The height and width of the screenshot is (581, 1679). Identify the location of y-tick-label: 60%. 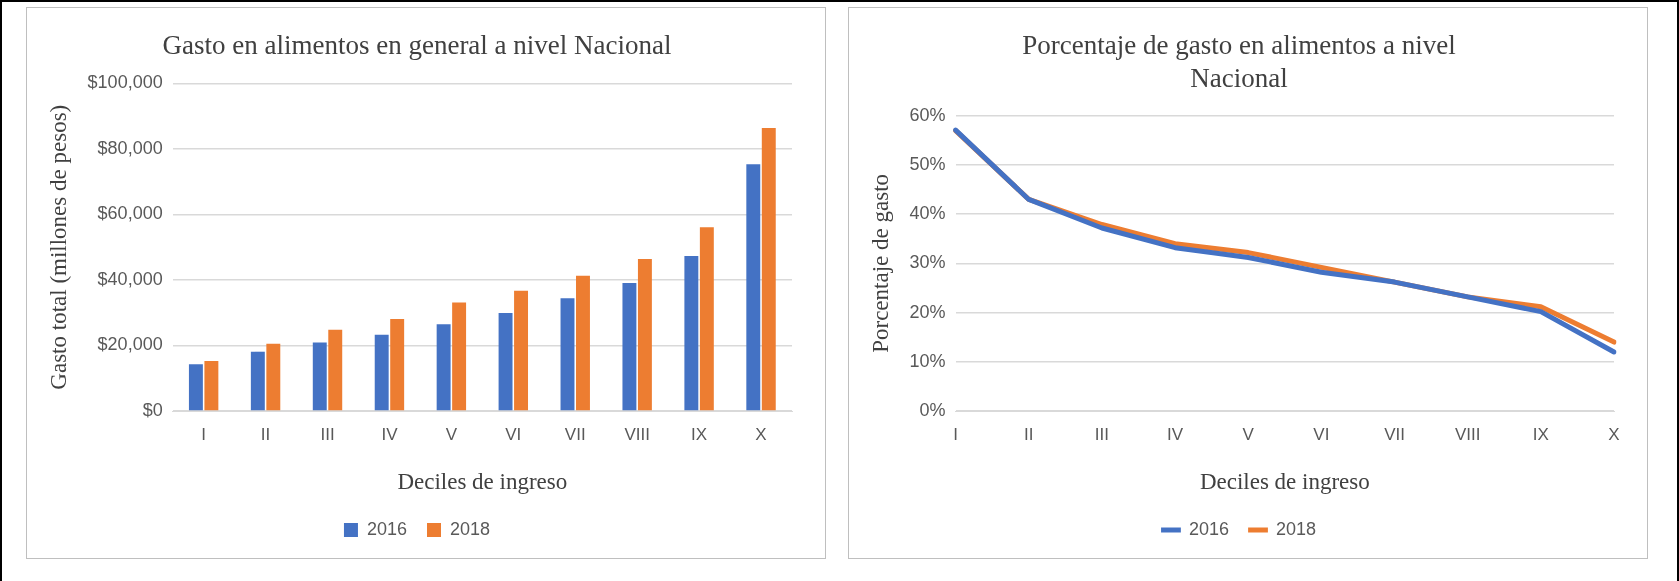
(927, 114).